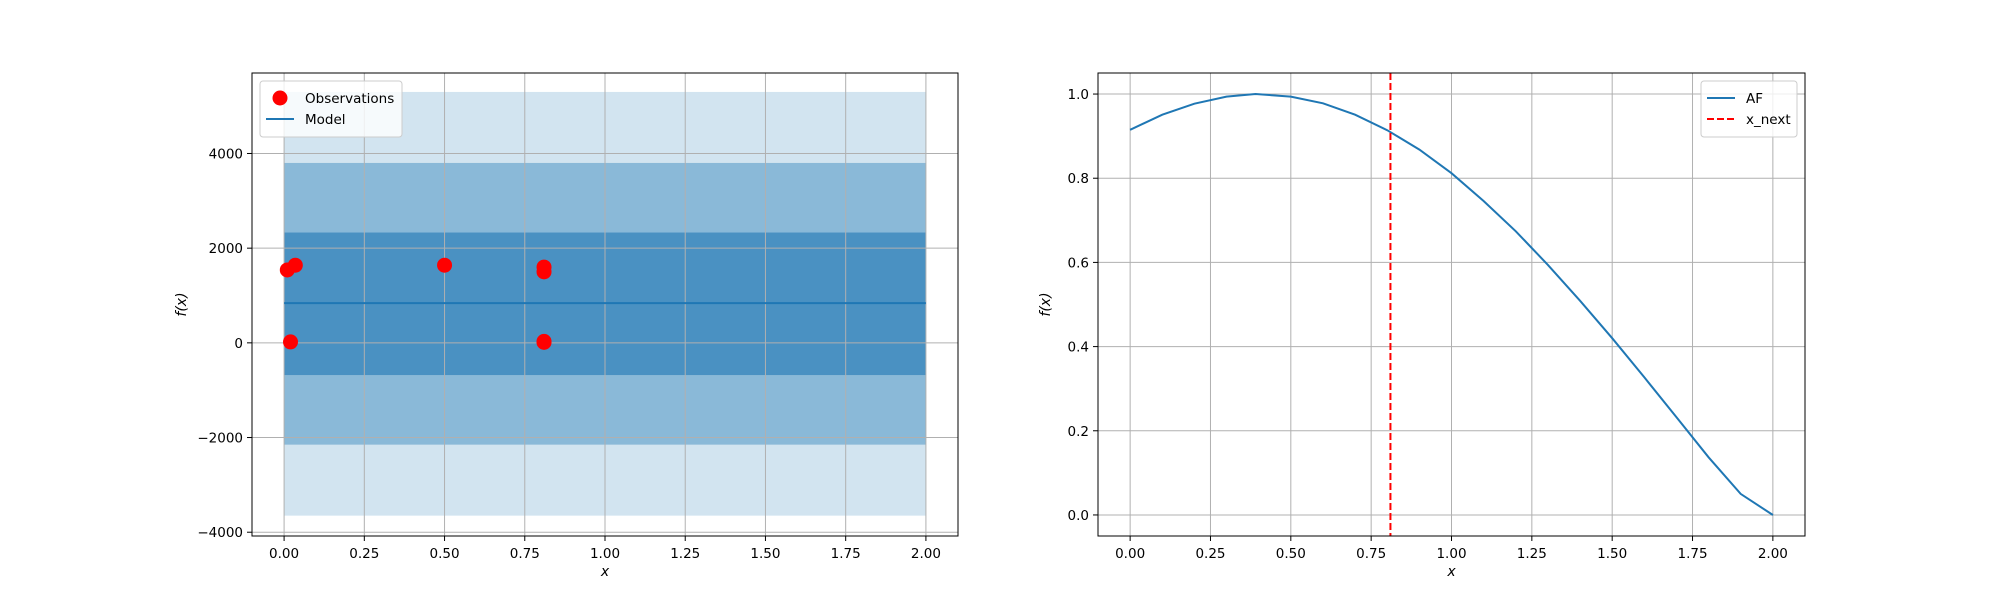 The width and height of the screenshot is (2000, 600). Describe the element at coordinates (220, 439) in the screenshot. I see `y-tick-label: −2000` at that location.